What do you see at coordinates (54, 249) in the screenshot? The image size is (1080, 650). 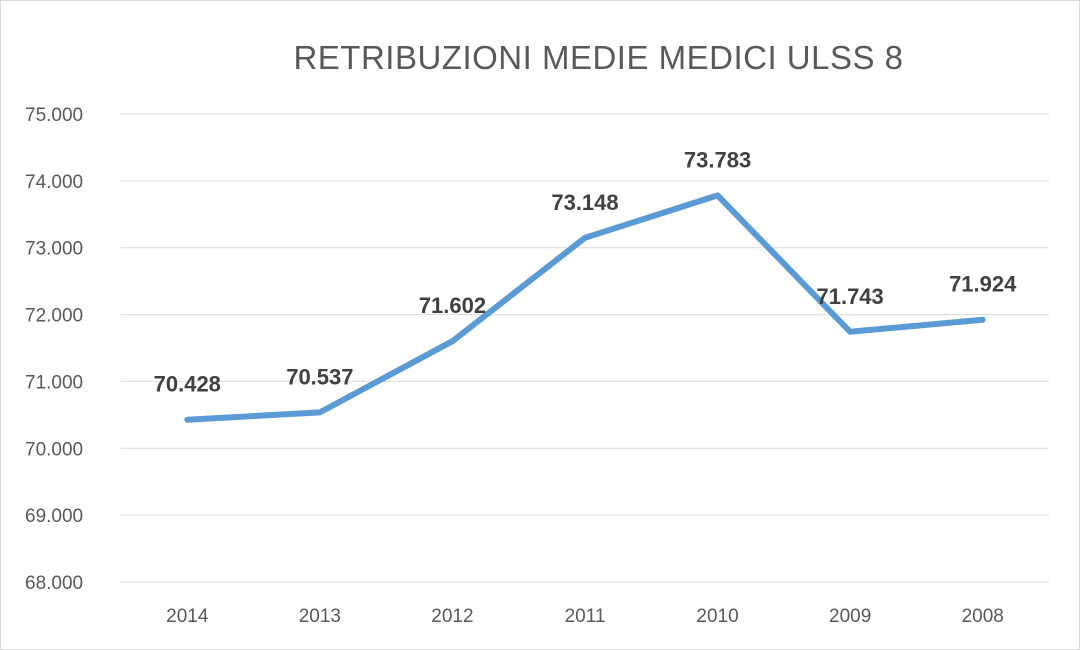 I see `y-tick-label: 73.000` at bounding box center [54, 249].